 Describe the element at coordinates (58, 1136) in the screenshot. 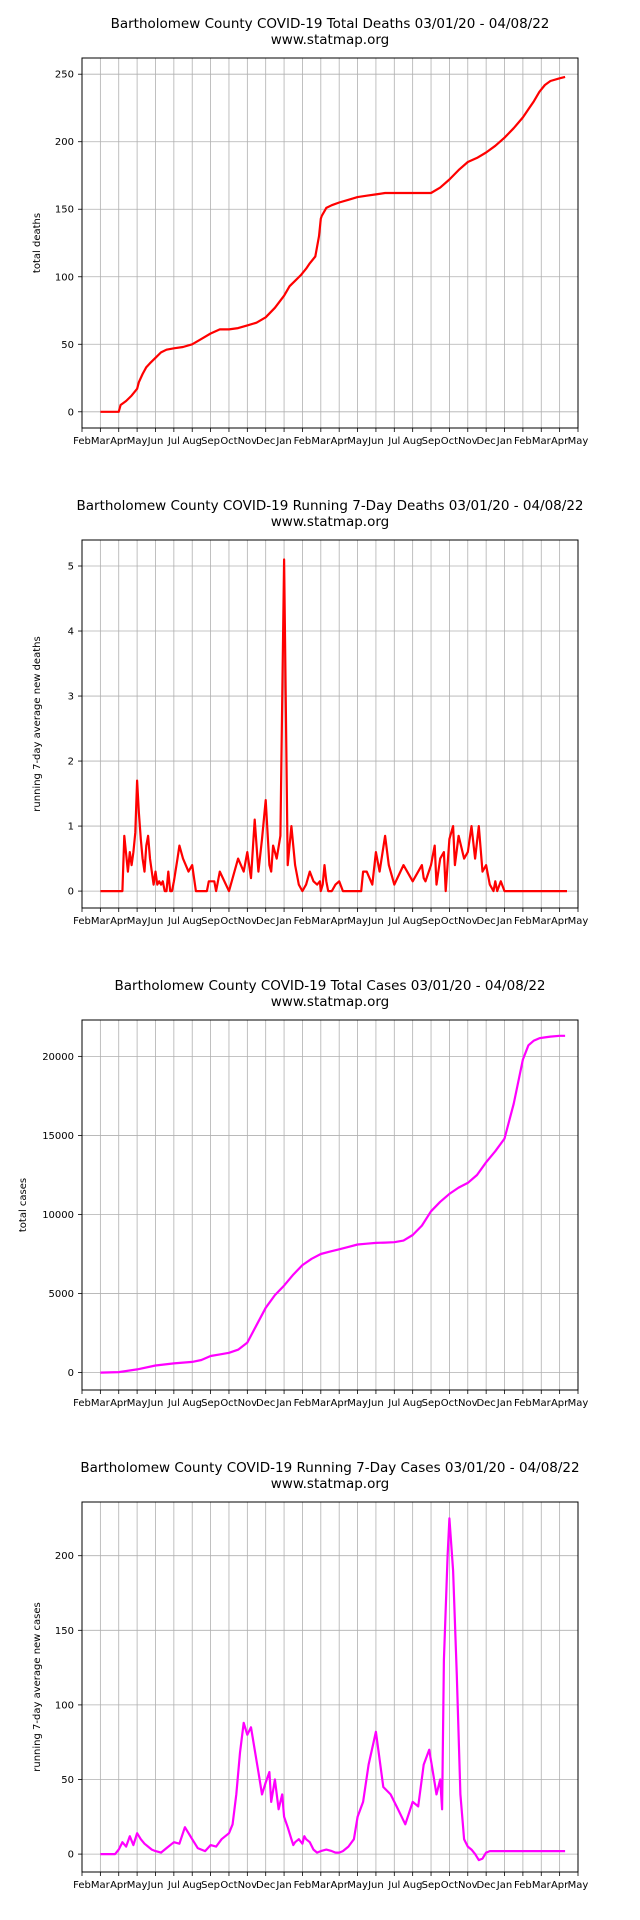

I see `y-tick-label: 15000` at that location.